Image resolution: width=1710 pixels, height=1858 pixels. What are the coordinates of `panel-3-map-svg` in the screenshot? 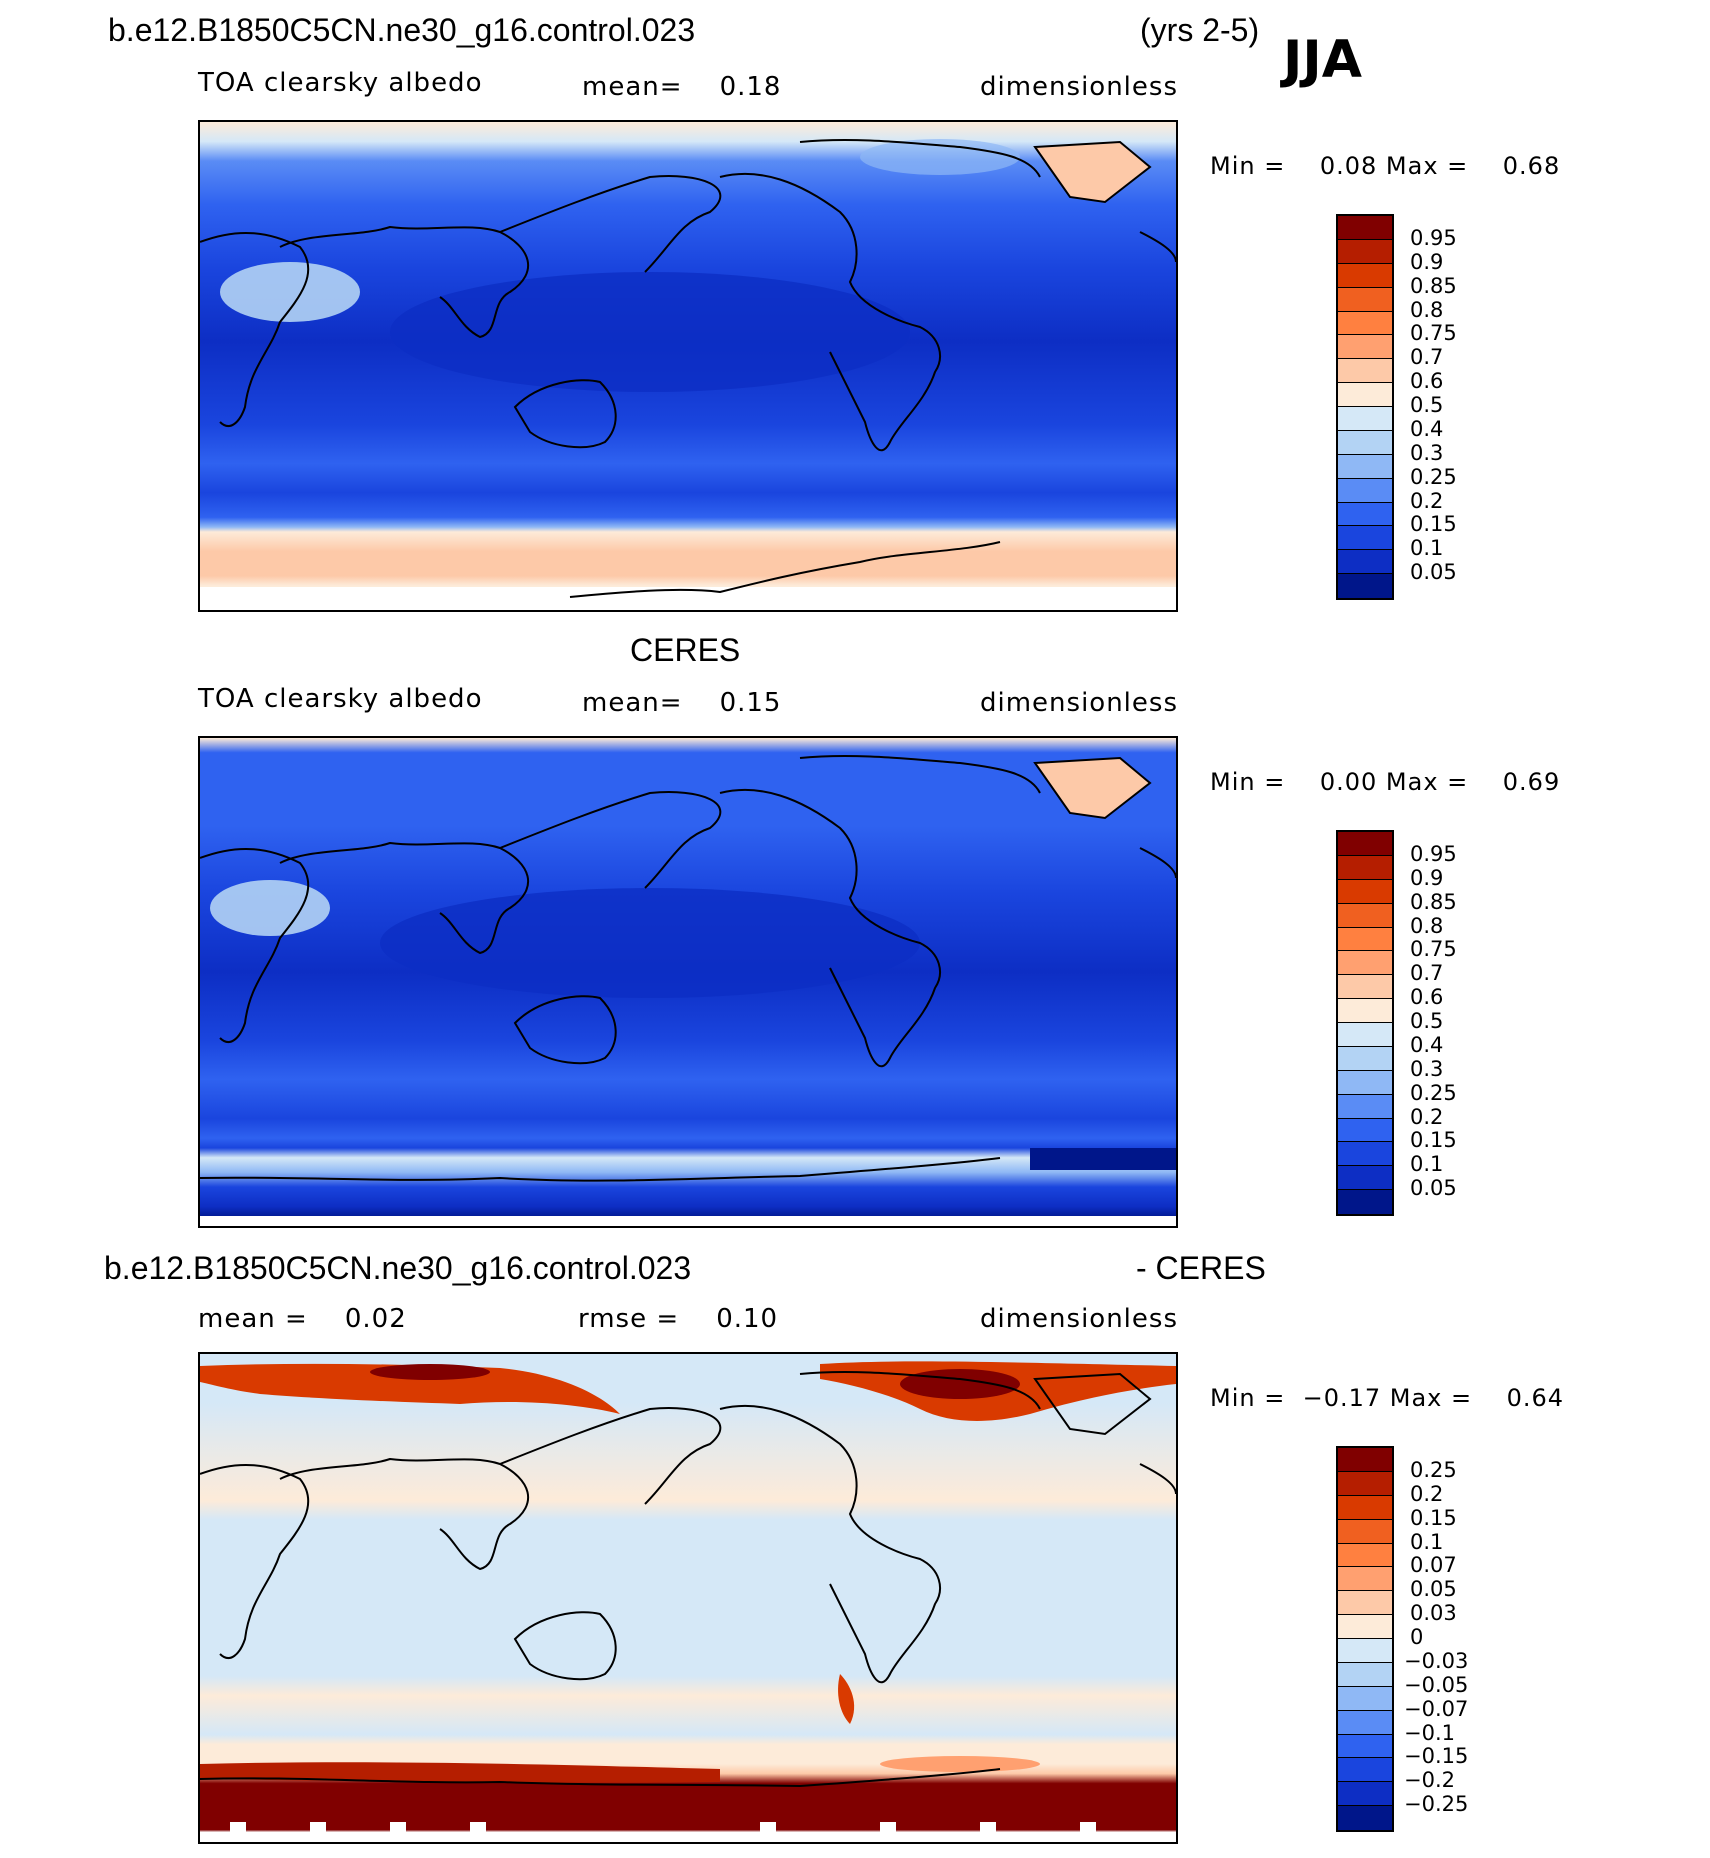 It's located at (688, 1598).